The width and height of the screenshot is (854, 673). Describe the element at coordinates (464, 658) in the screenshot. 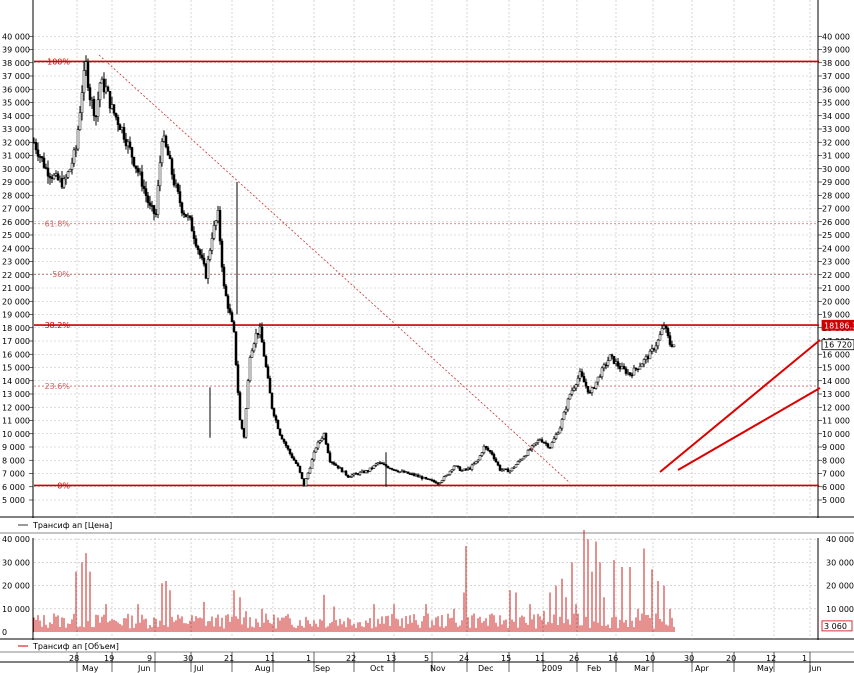

I see `x-tick-label: 24` at that location.